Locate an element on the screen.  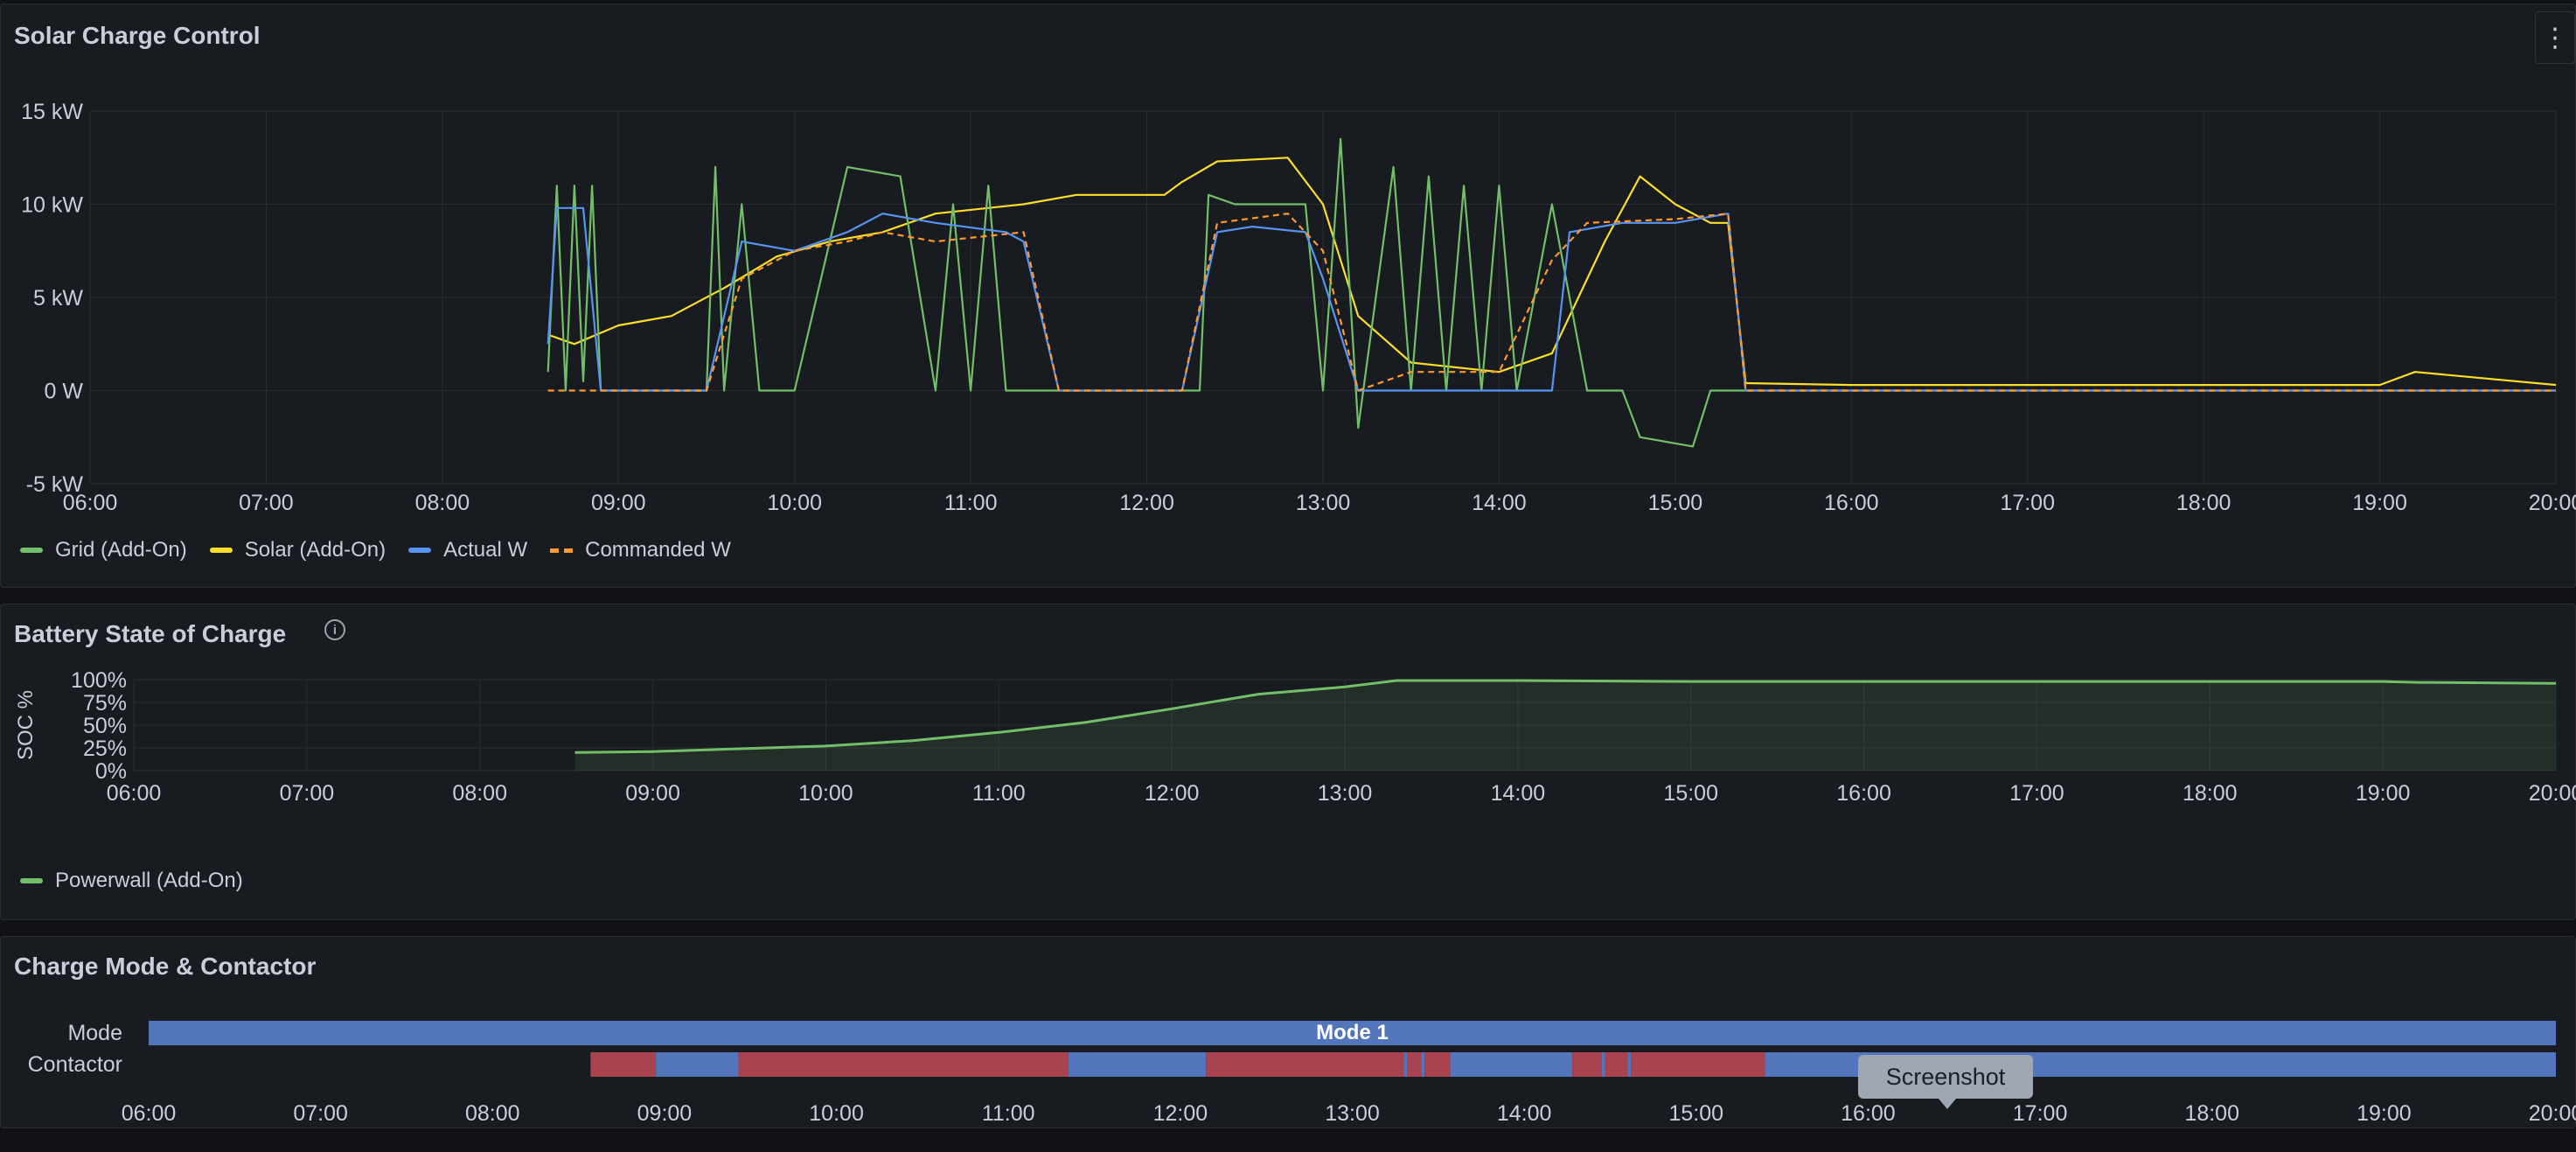
legend-item: Actual W is located at coordinates (467, 550).